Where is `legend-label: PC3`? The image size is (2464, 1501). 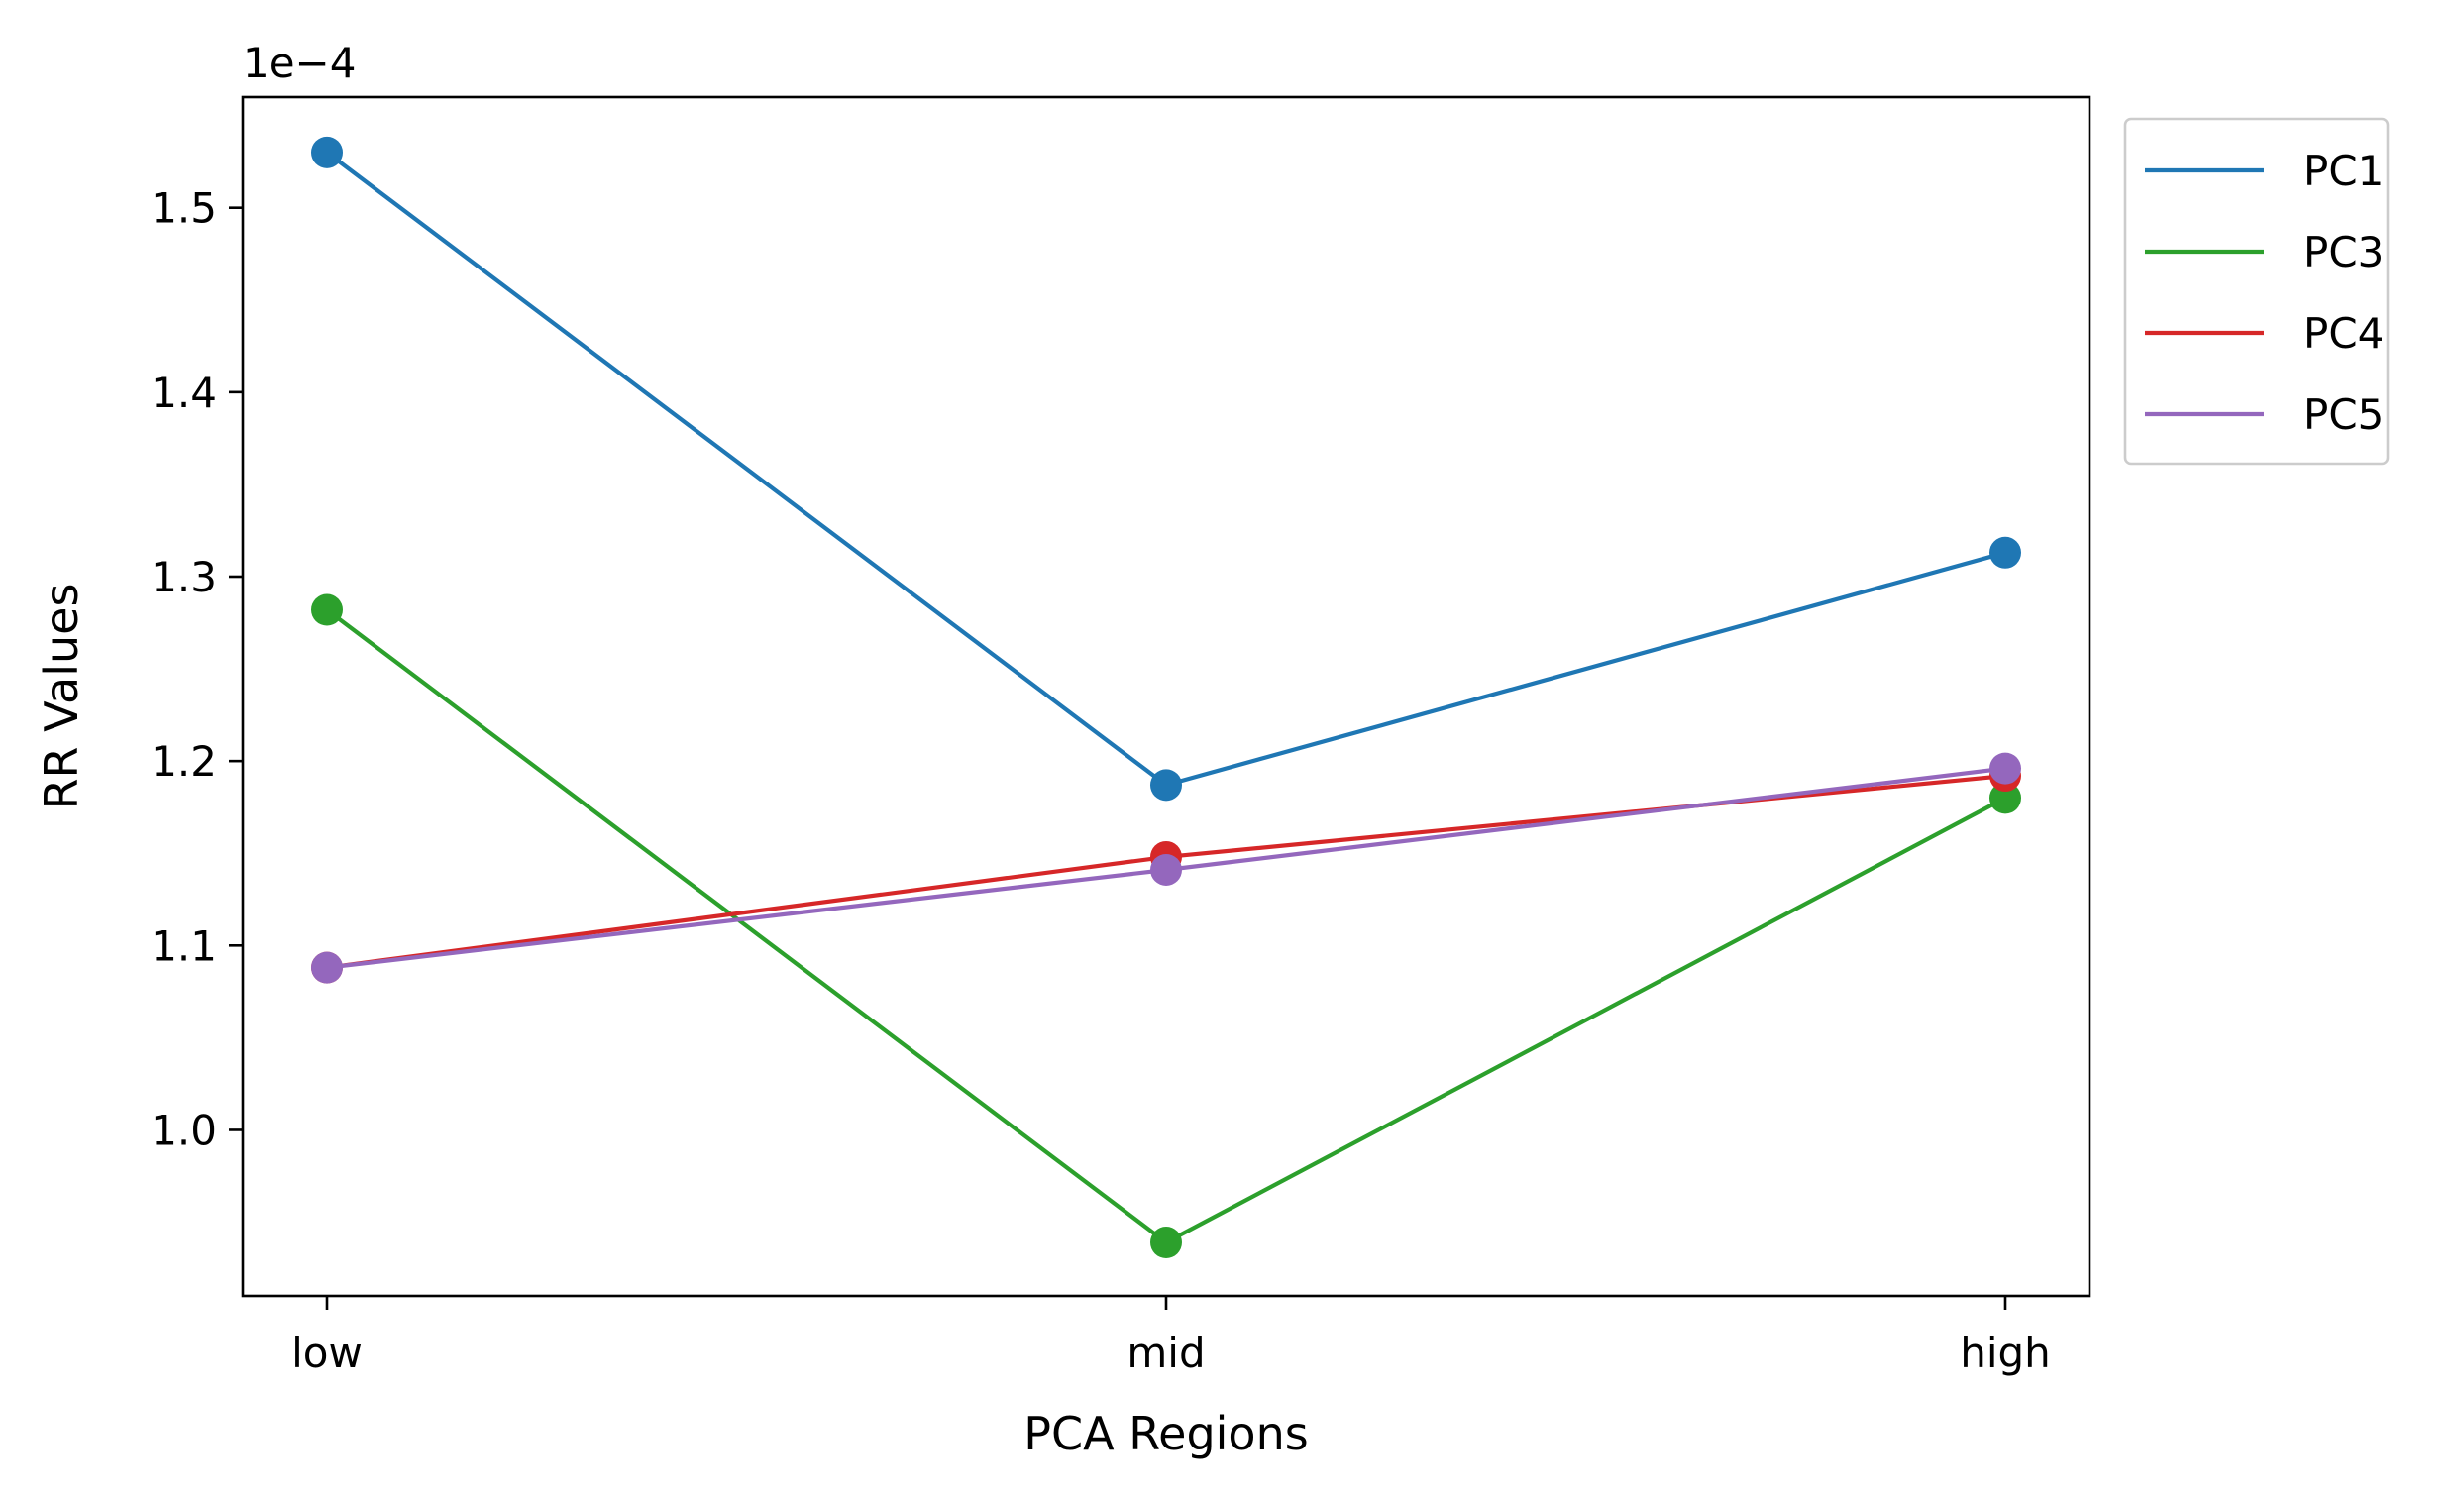
legend-label: PC3 is located at coordinates (2343, 252).